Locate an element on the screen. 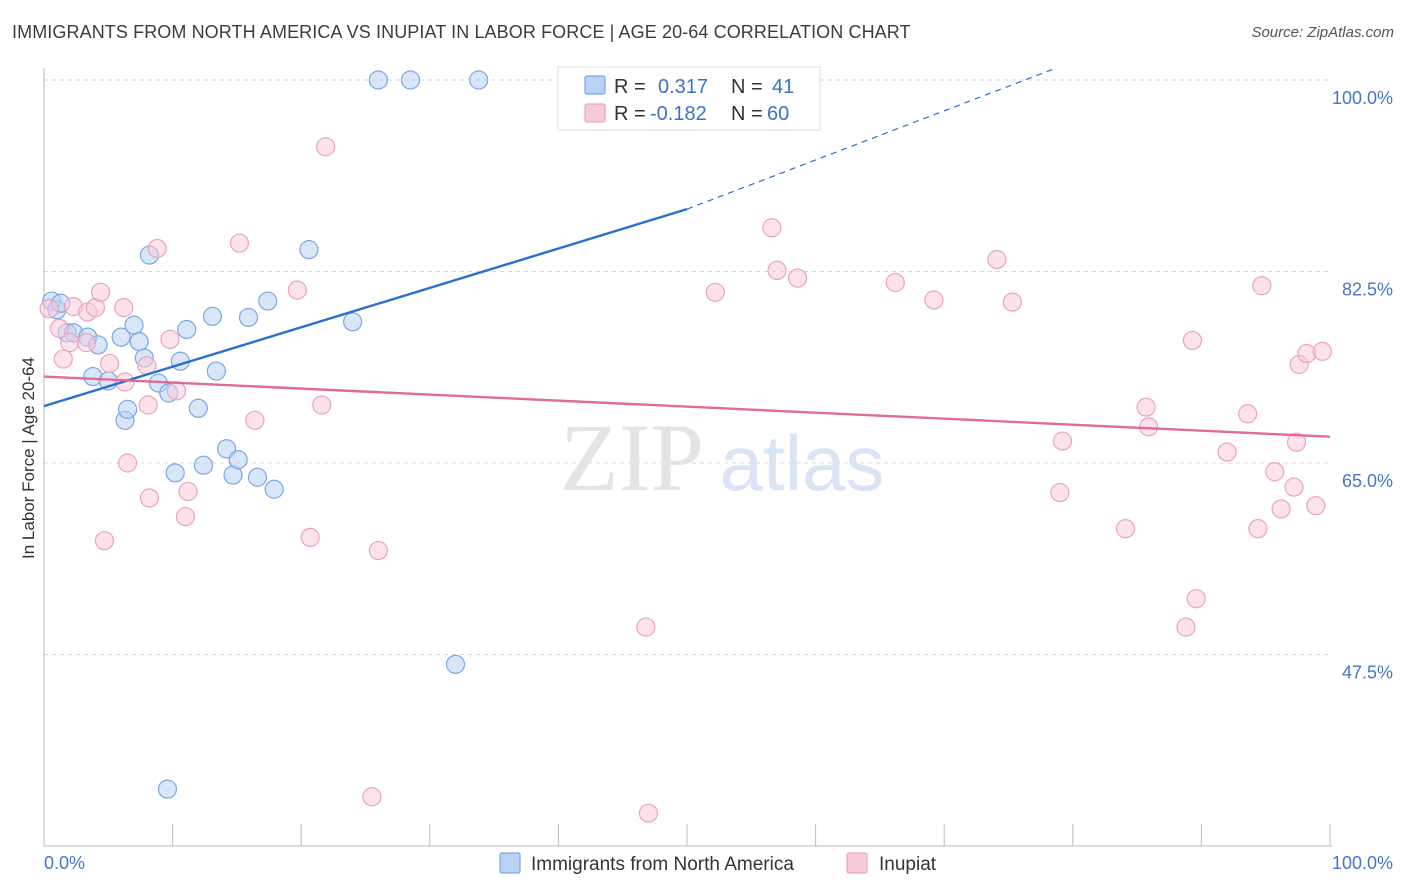  legend-n-label-blue: N = is located at coordinates (747, 87).